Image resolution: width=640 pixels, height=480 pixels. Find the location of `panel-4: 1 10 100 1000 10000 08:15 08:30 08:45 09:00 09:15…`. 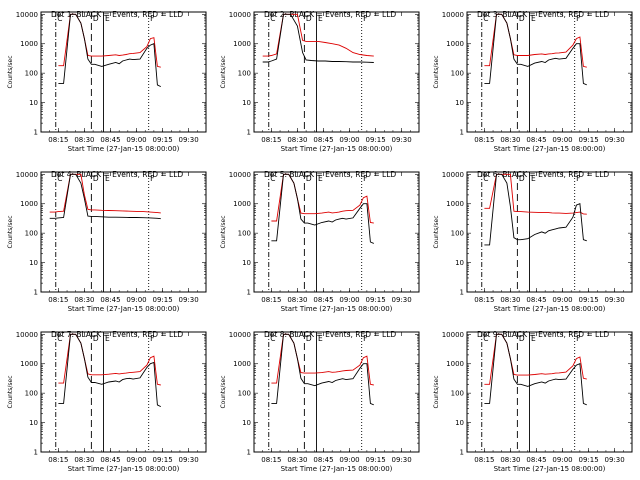

panel-4: 1 10 100 1000 10000 08:15 08:30 08:45 09:00 09:15… is located at coordinates (107, 241).